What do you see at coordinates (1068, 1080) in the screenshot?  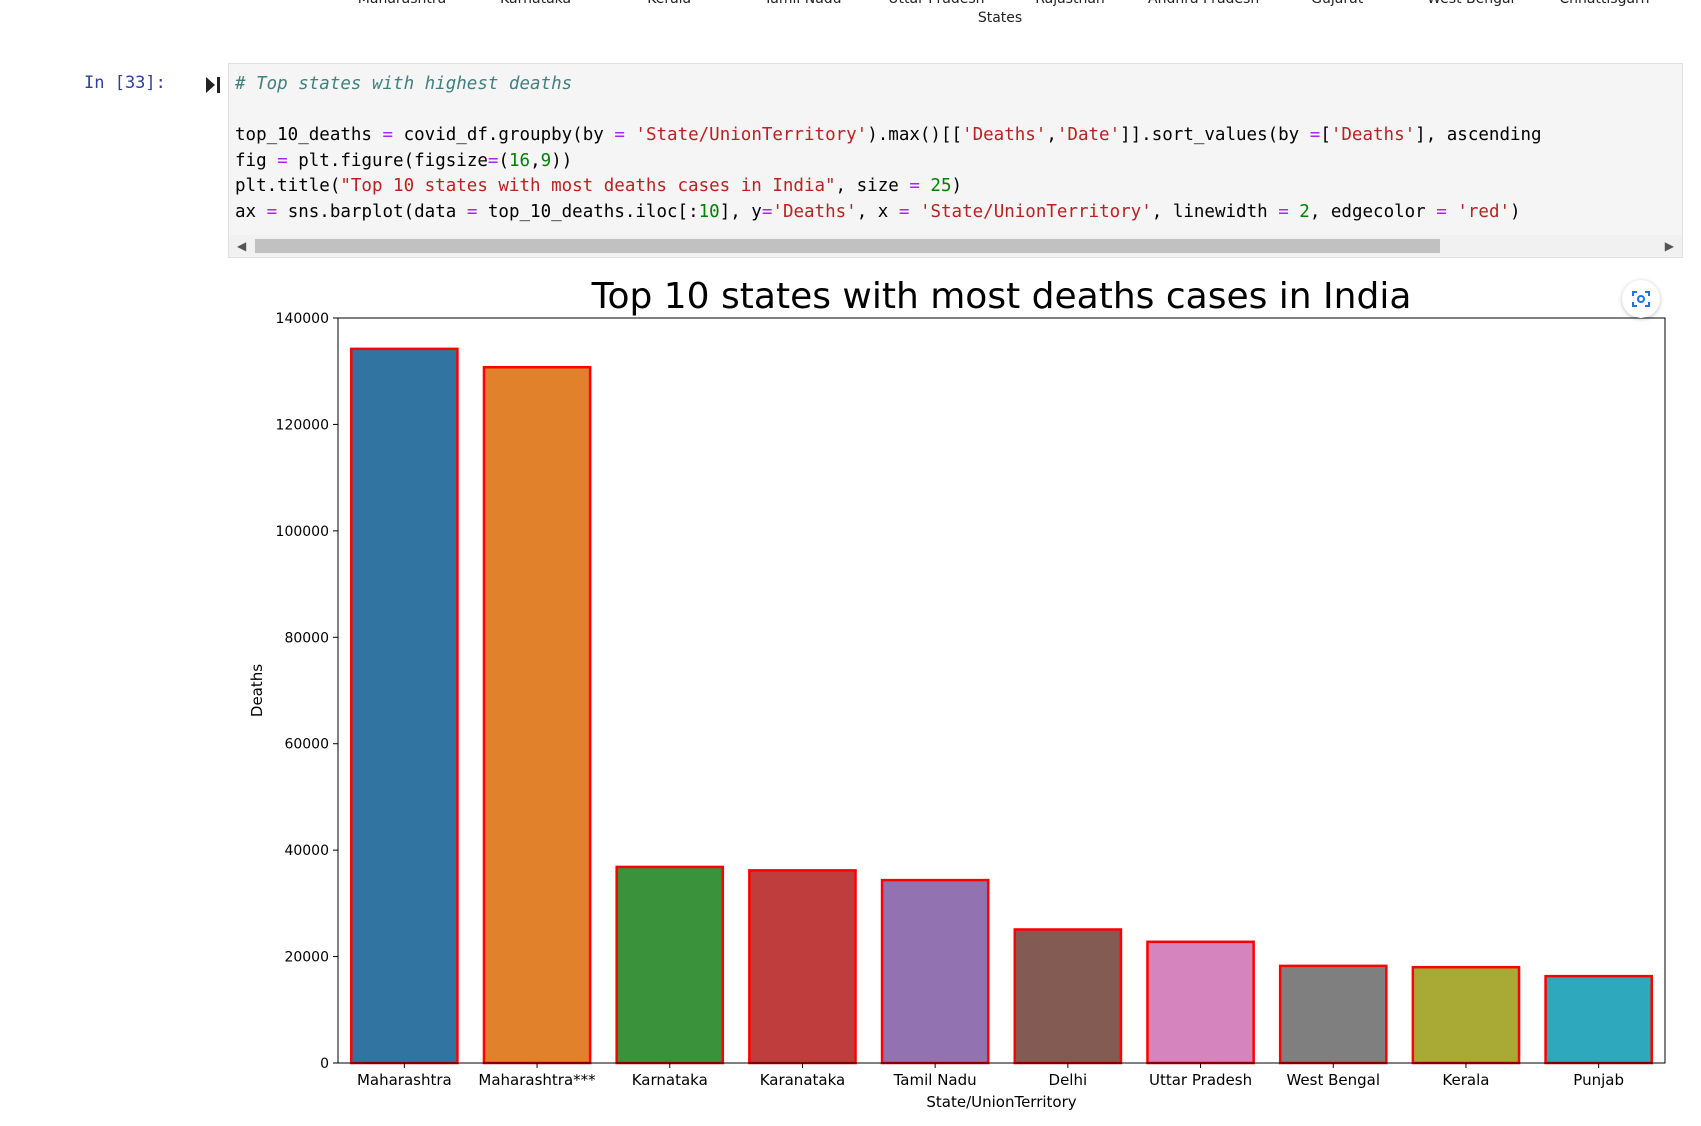 I see `x-tick-label: Delhi` at bounding box center [1068, 1080].